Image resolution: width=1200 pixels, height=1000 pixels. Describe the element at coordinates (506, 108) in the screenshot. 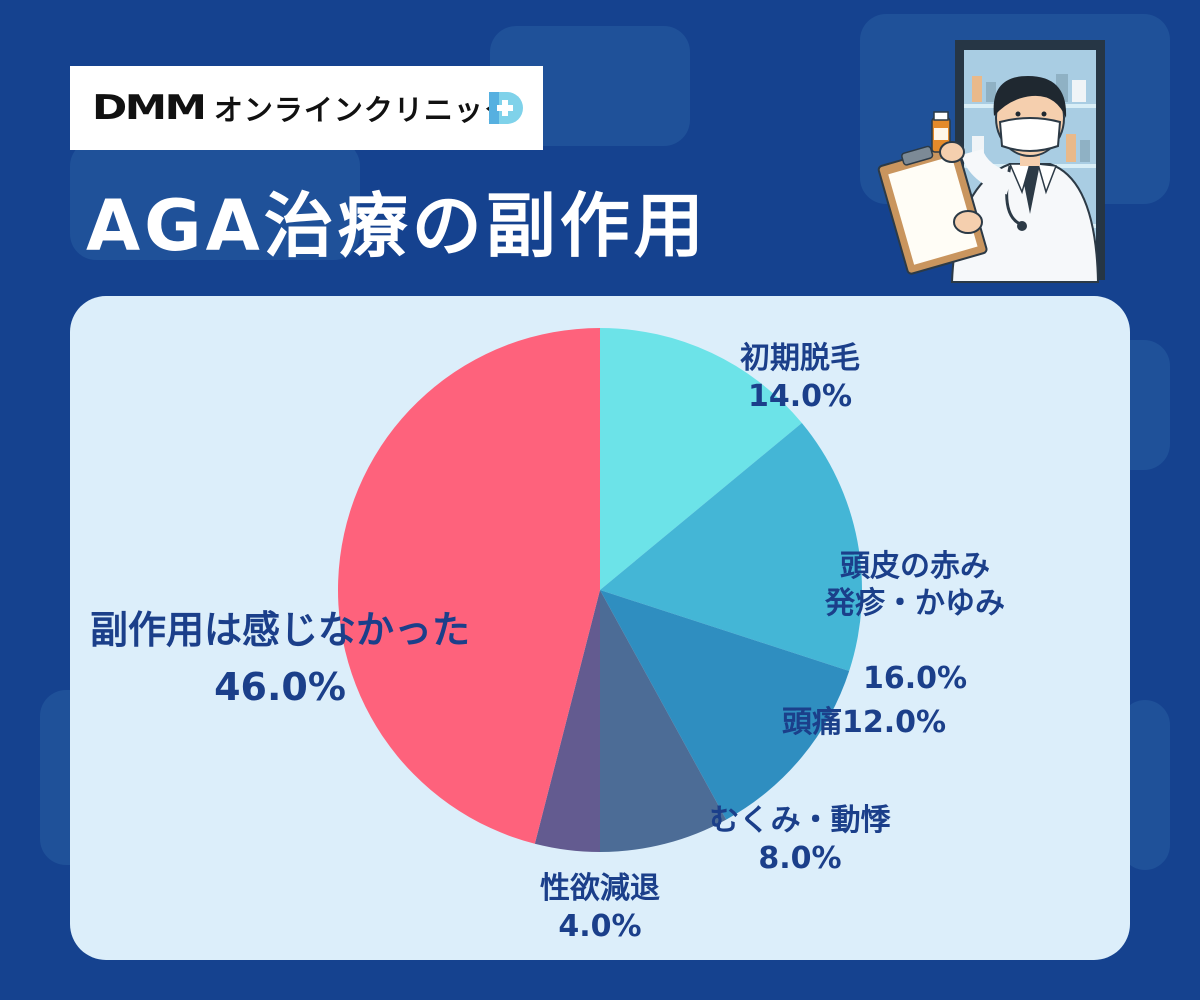

I see `clinic-plus-icon` at that location.